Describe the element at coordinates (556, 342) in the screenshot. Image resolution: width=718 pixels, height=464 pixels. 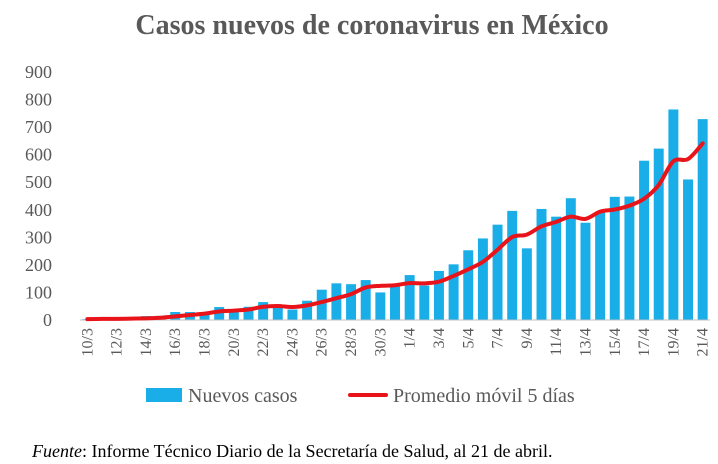
I see `x-tick-label: 11/4` at that location.